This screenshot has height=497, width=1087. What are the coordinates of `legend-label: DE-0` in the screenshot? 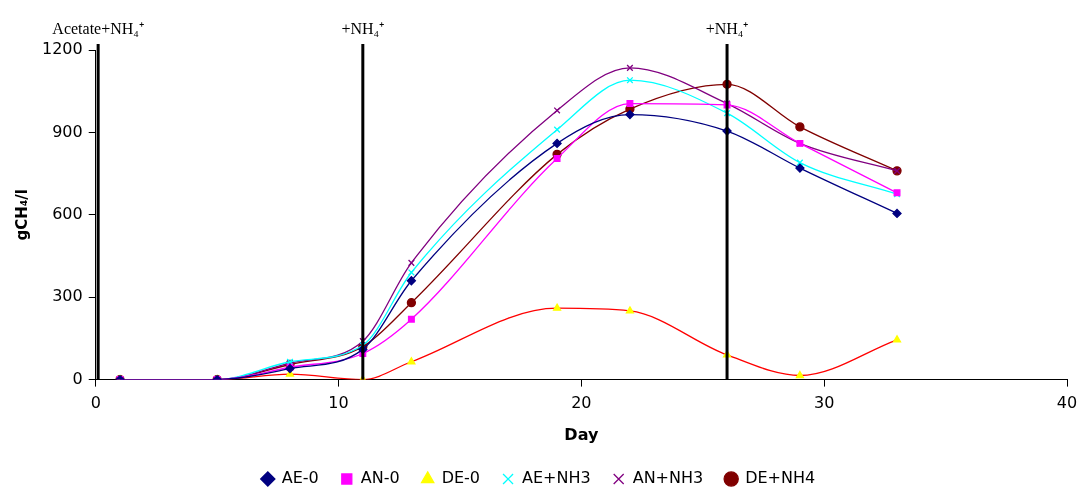 It's located at (461, 478).